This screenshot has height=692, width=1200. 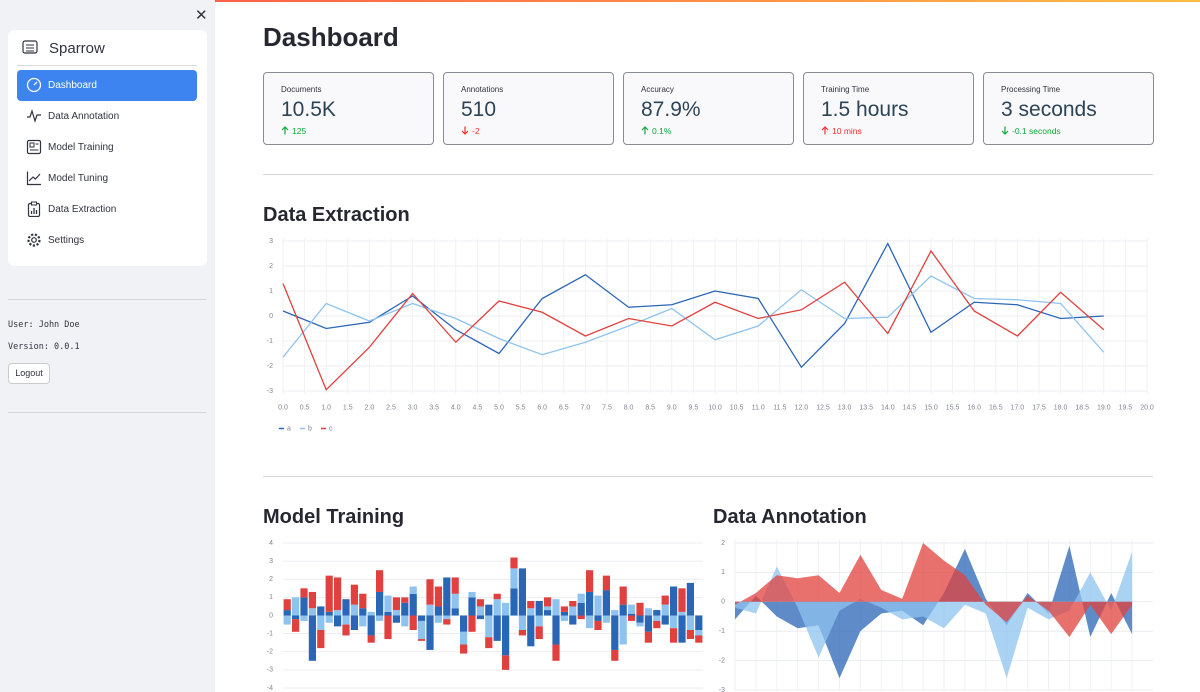 What do you see at coordinates (270, 341) in the screenshot?
I see `y-tick-label: -1` at bounding box center [270, 341].